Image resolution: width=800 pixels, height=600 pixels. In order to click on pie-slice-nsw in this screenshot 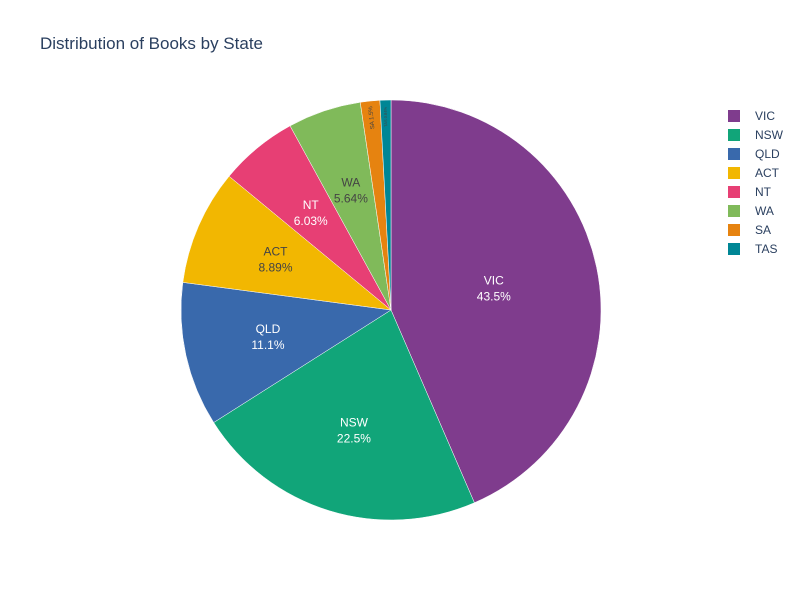, I will do `click(344, 415)`.